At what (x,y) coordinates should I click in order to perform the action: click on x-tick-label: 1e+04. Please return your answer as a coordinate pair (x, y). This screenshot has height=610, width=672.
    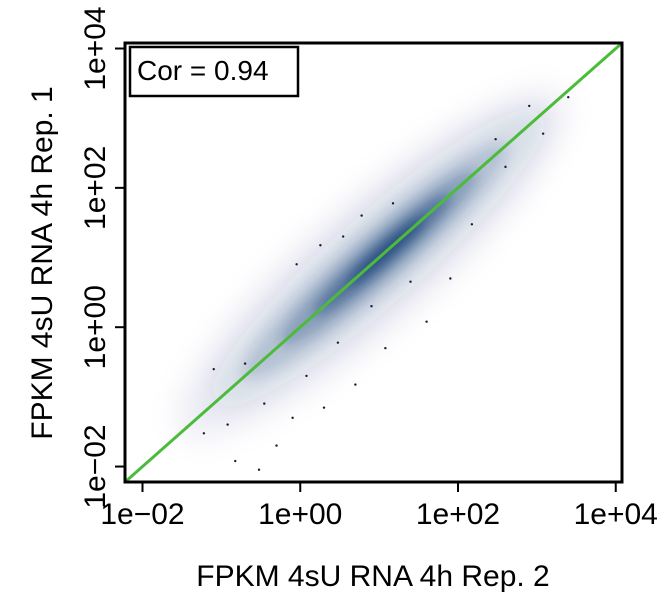
    Looking at the image, I should click on (616, 514).